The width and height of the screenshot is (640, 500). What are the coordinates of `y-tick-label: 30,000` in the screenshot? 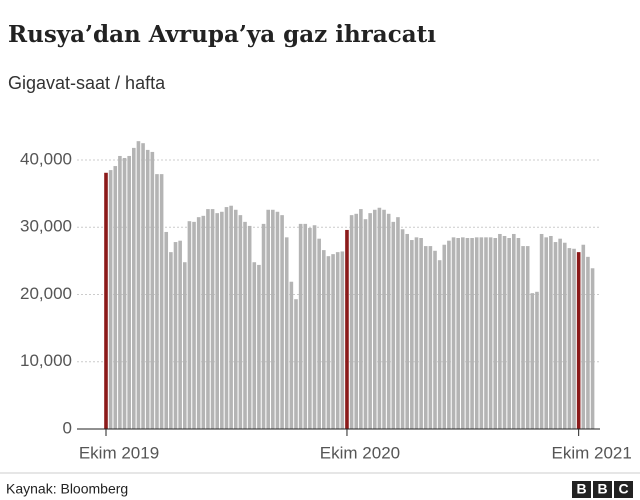 It's located at (46, 226).